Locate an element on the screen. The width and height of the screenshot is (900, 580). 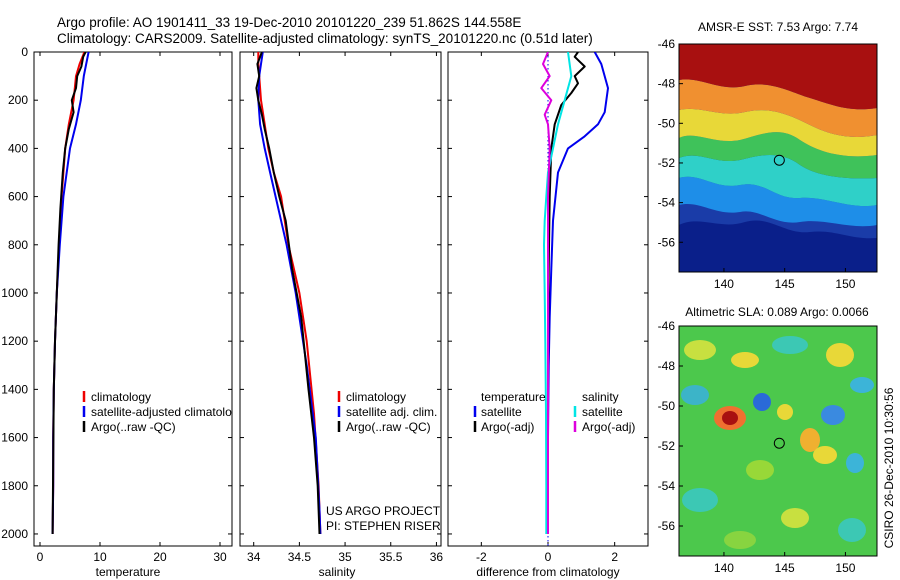
credit-annotation: CSIRO 26-Dec-2010 10:30:56 is located at coordinates (889, 467).